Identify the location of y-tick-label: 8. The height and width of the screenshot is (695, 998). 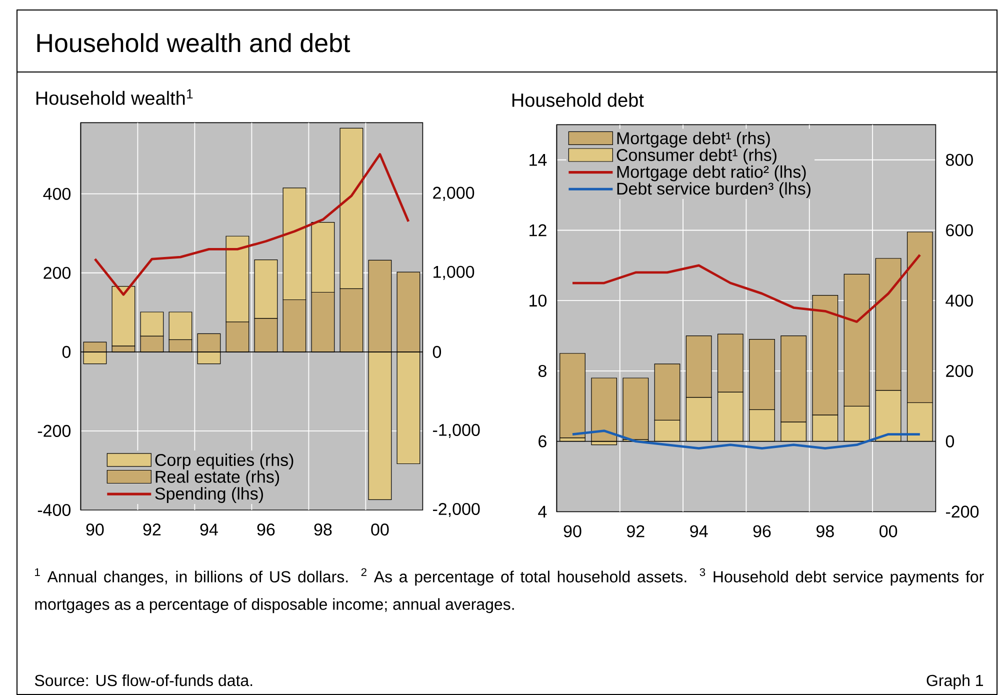
(542, 370).